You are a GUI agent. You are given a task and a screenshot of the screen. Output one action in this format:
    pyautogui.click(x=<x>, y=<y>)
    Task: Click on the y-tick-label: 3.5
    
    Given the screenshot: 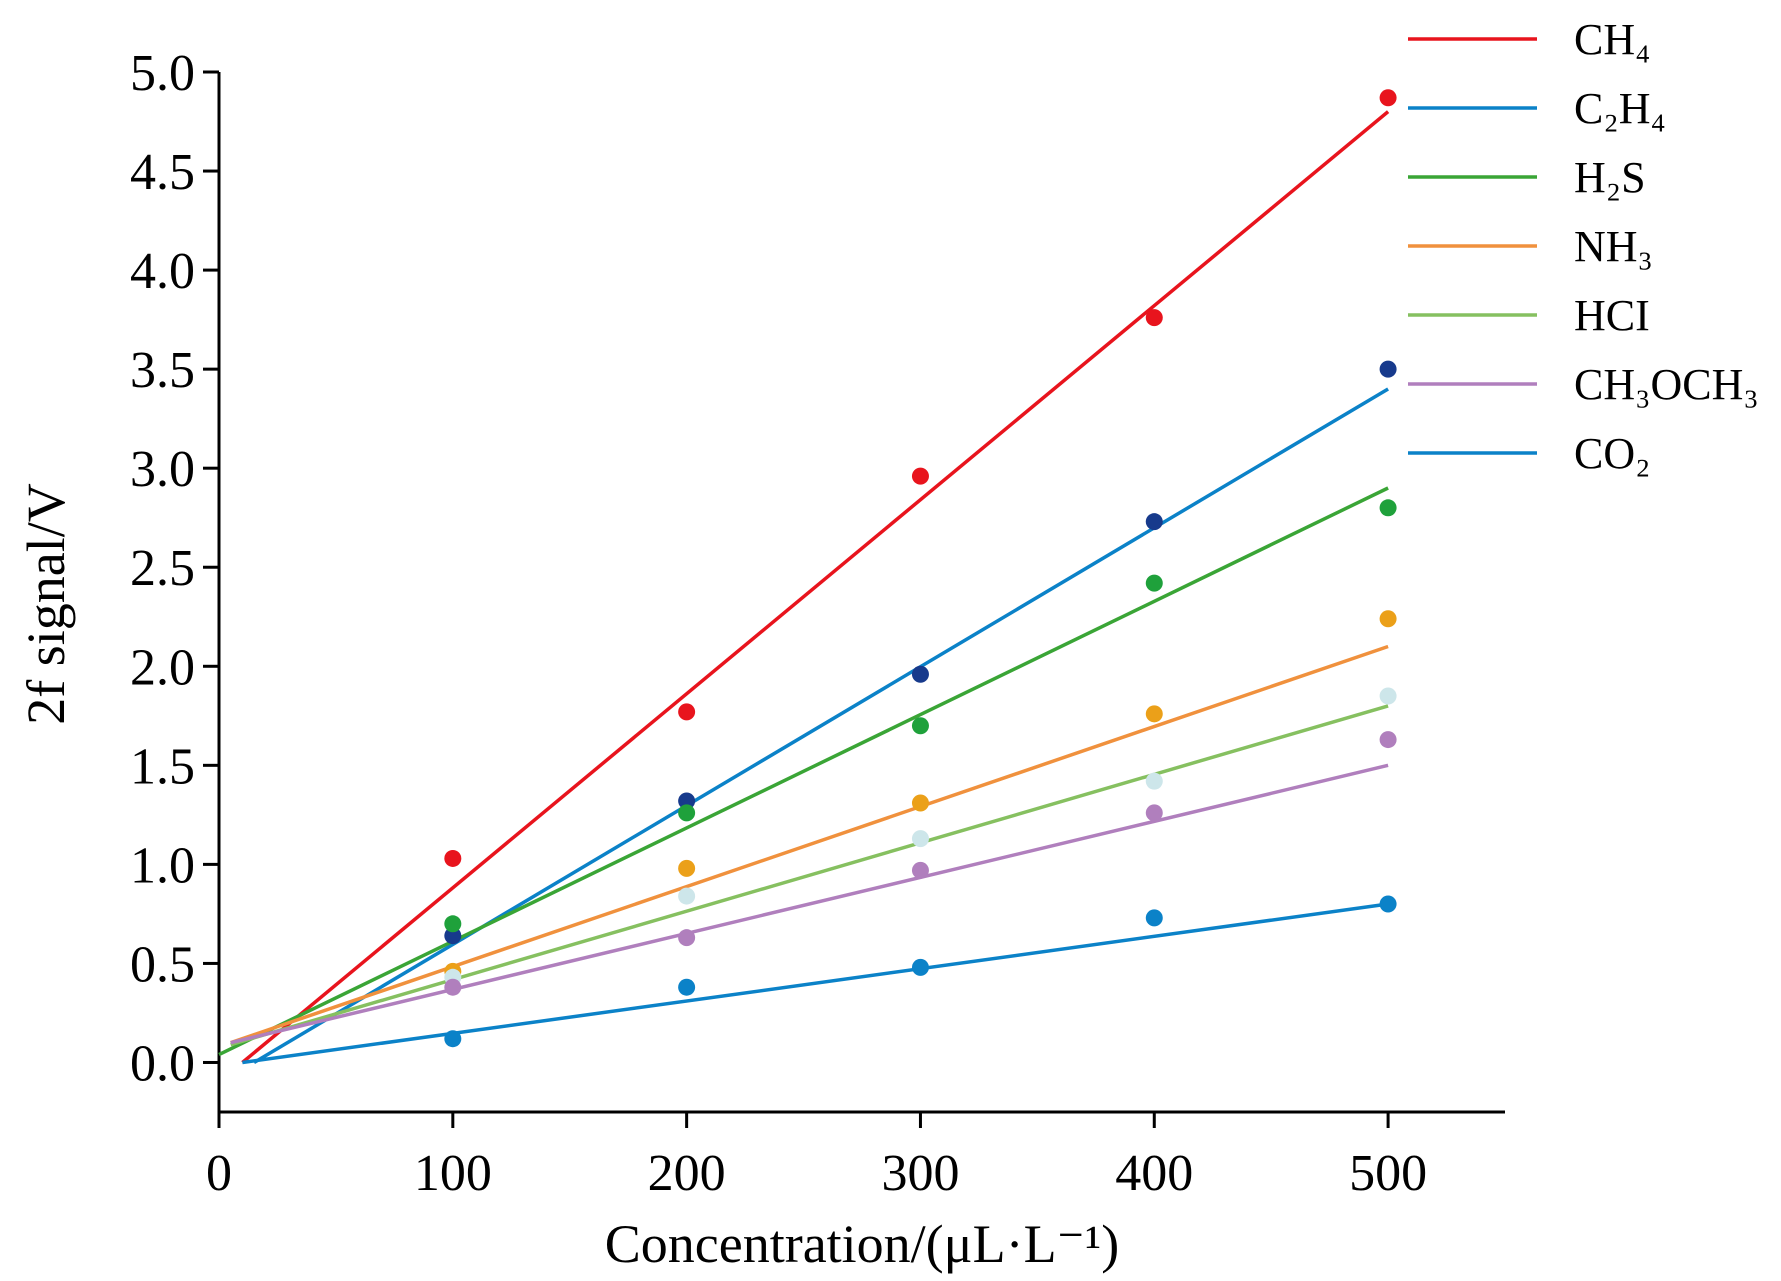 What is the action you would take?
    pyautogui.click(x=162, y=370)
    